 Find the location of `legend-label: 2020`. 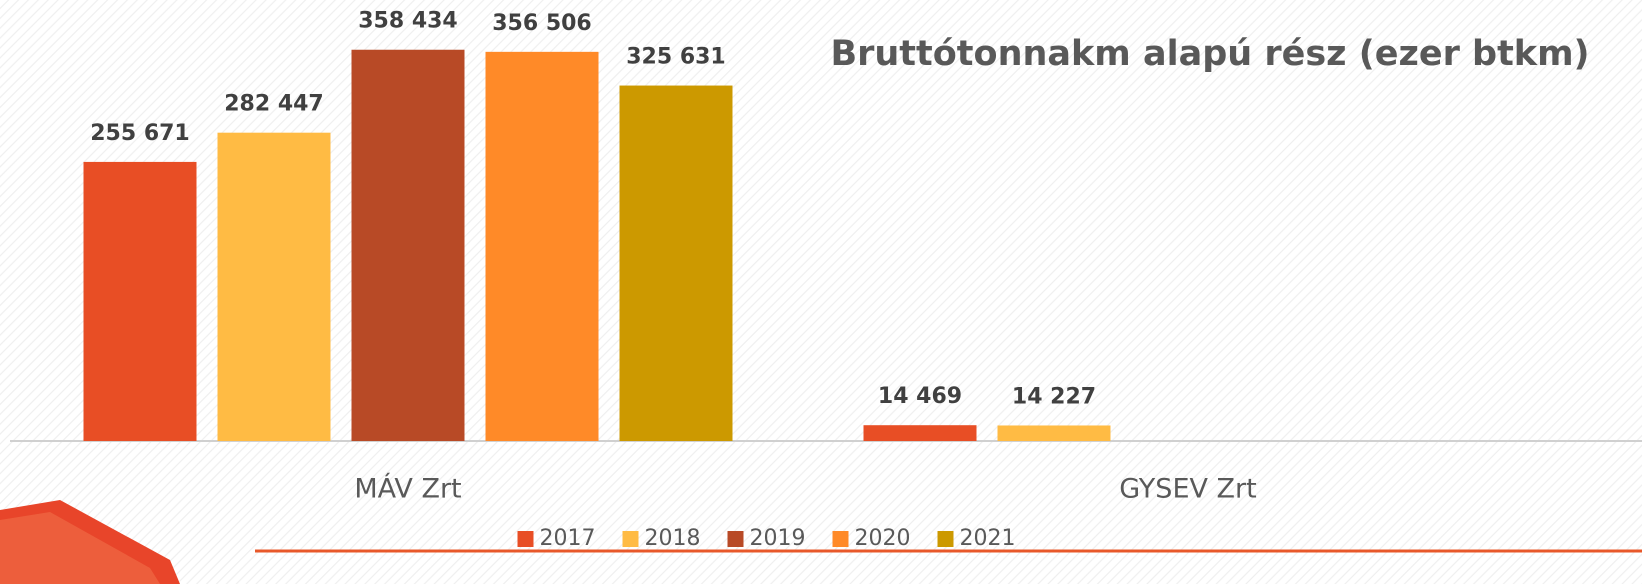

legend-label: 2020 is located at coordinates (883, 538).